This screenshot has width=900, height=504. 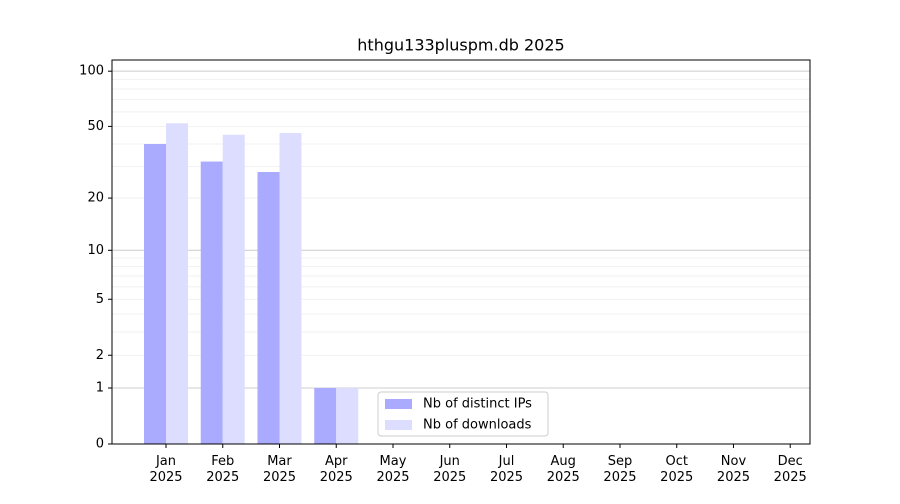 What do you see at coordinates (100, 444) in the screenshot?
I see `y-tick-label: 0` at bounding box center [100, 444].